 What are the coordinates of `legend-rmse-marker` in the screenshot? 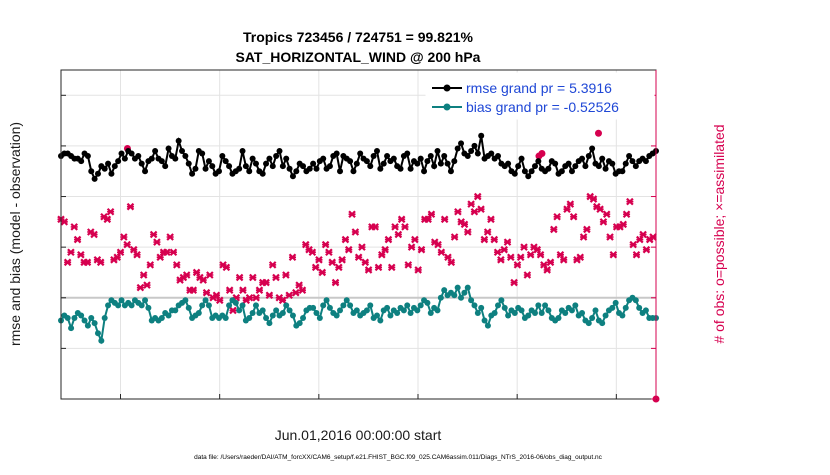 It's located at (447, 88).